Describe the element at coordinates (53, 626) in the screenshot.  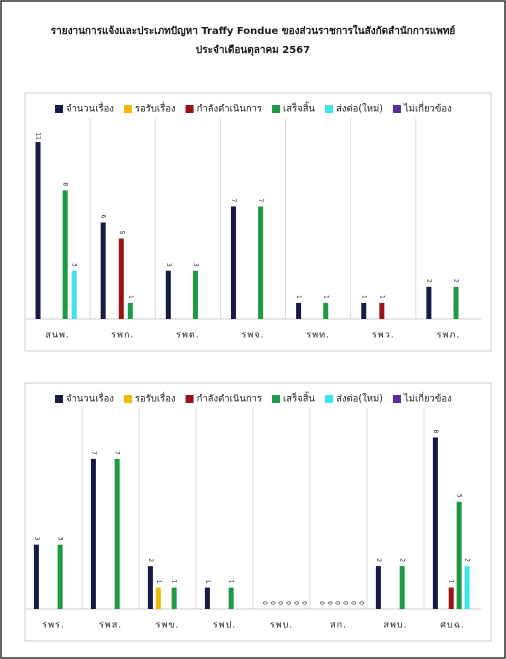
I see `x-tick-label: รพร.` at that location.